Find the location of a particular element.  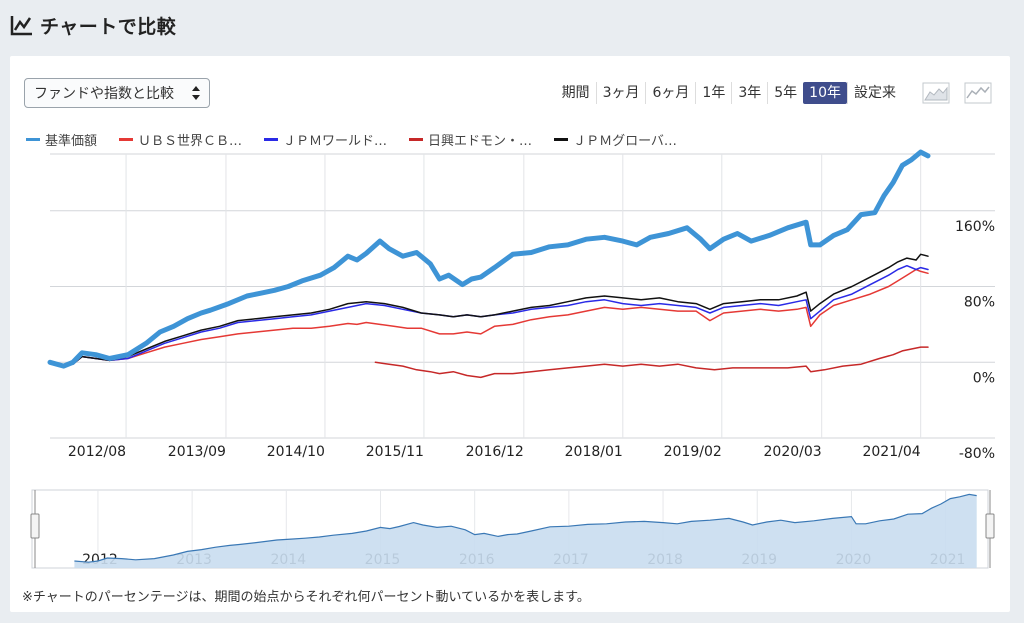

period-option: 3ヶ月 is located at coordinates (620, 93).